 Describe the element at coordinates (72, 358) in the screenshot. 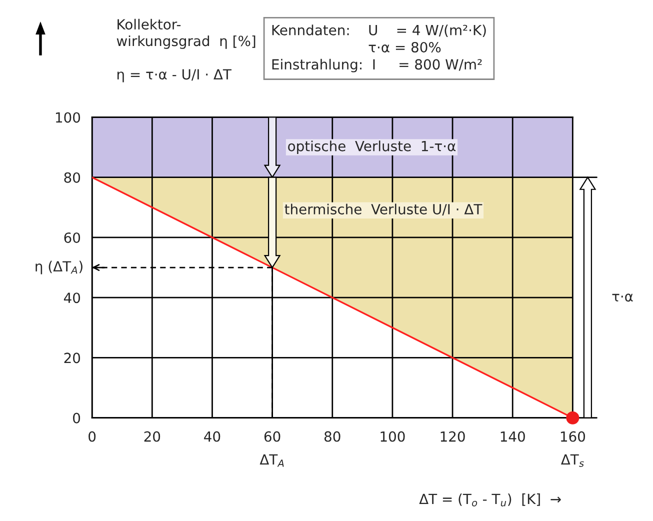

I see `y-tick-label: 20` at that location.